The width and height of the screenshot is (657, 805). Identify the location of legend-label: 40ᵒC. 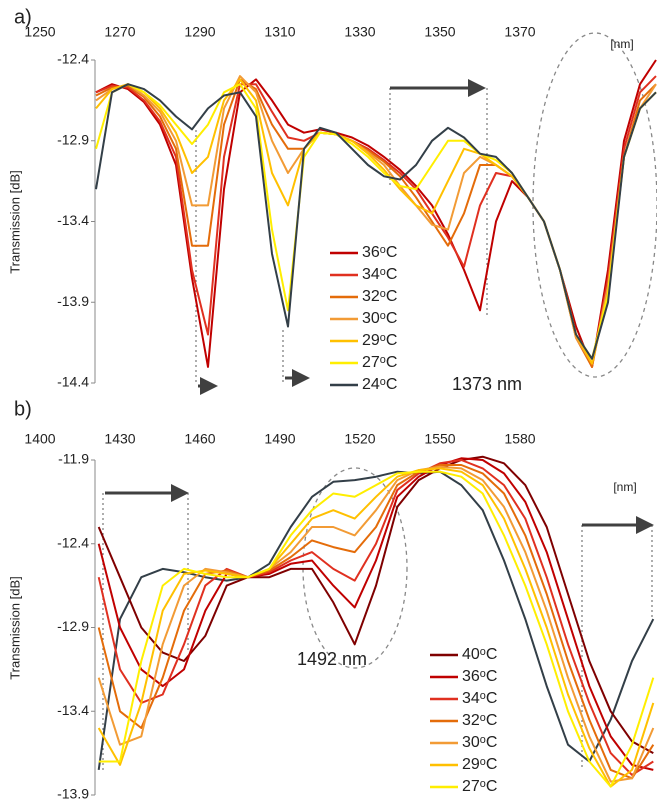
(479, 654).